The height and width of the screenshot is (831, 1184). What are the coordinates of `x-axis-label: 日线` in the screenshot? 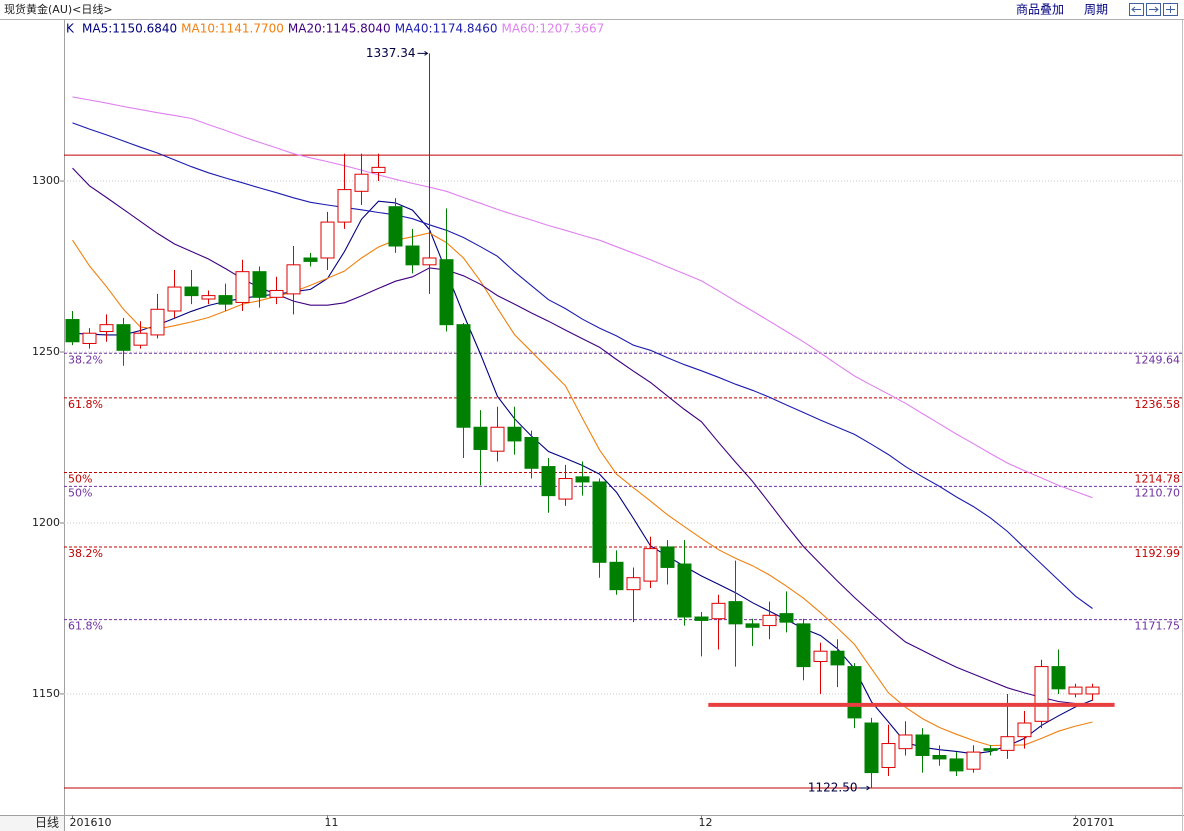 It's located at (47, 823).